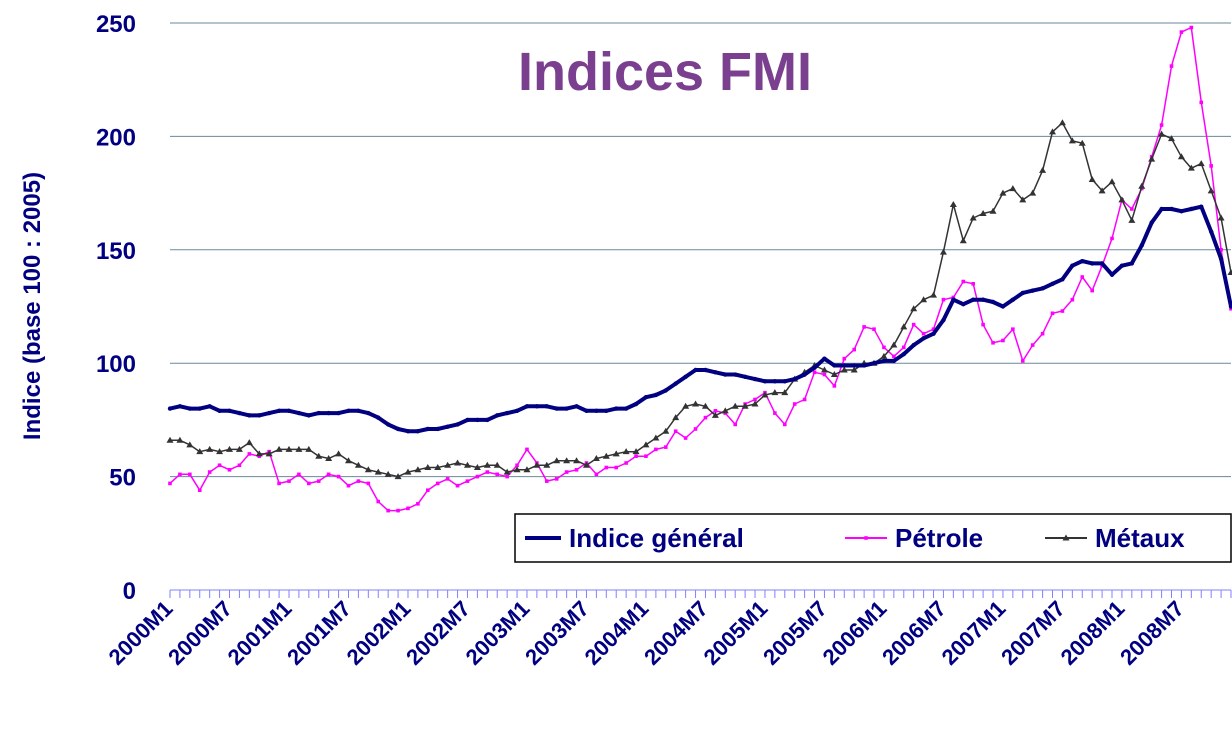 The image size is (1232, 739). Describe the element at coordinates (795, 633) in the screenshot. I see `x-tick-label: 2005M7` at that location.